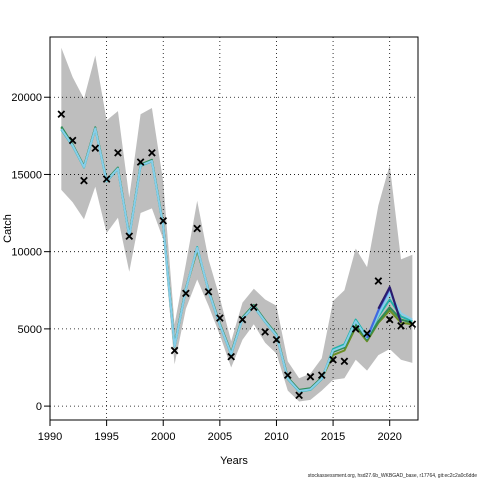 The width and height of the screenshot is (480, 480). I want to click on y-tick-label: 10000, so click(26, 253).